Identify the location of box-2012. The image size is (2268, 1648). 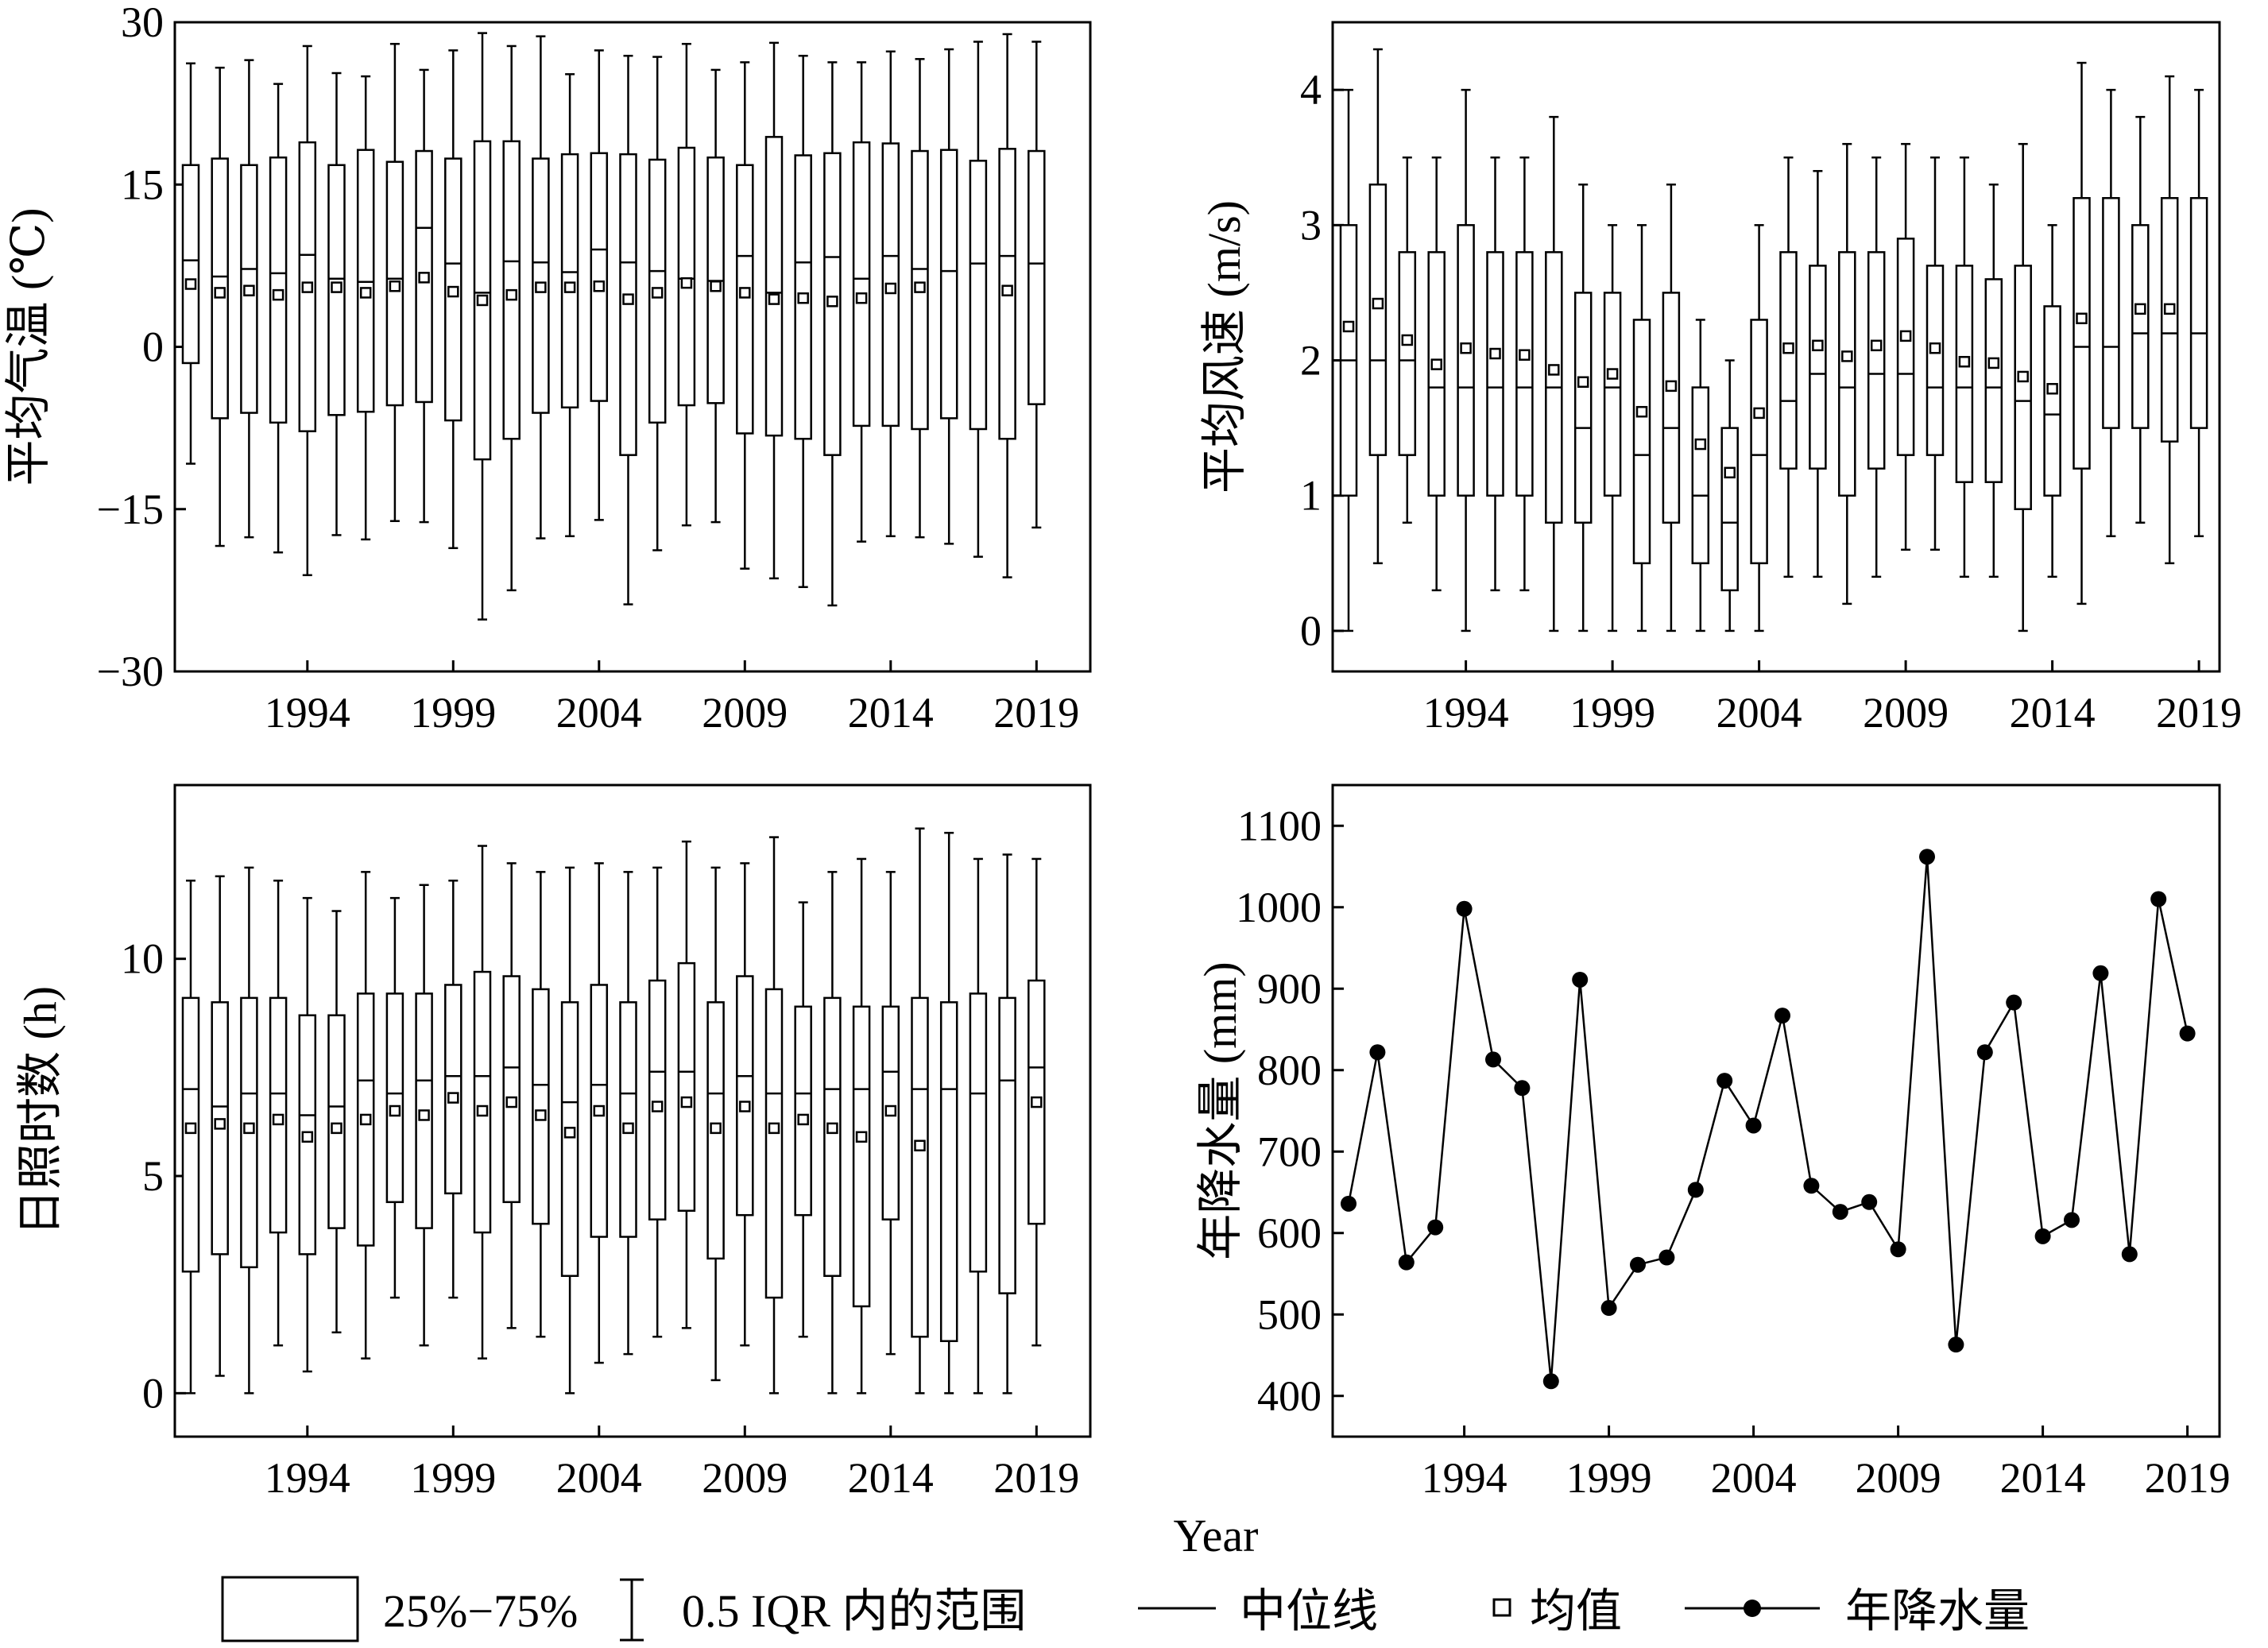
(833, 1133).